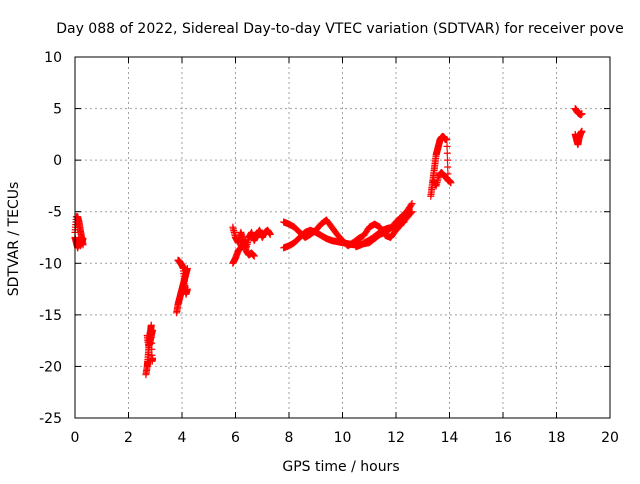  Describe the element at coordinates (610, 438) in the screenshot. I see `x-tick-label: 20` at that location.